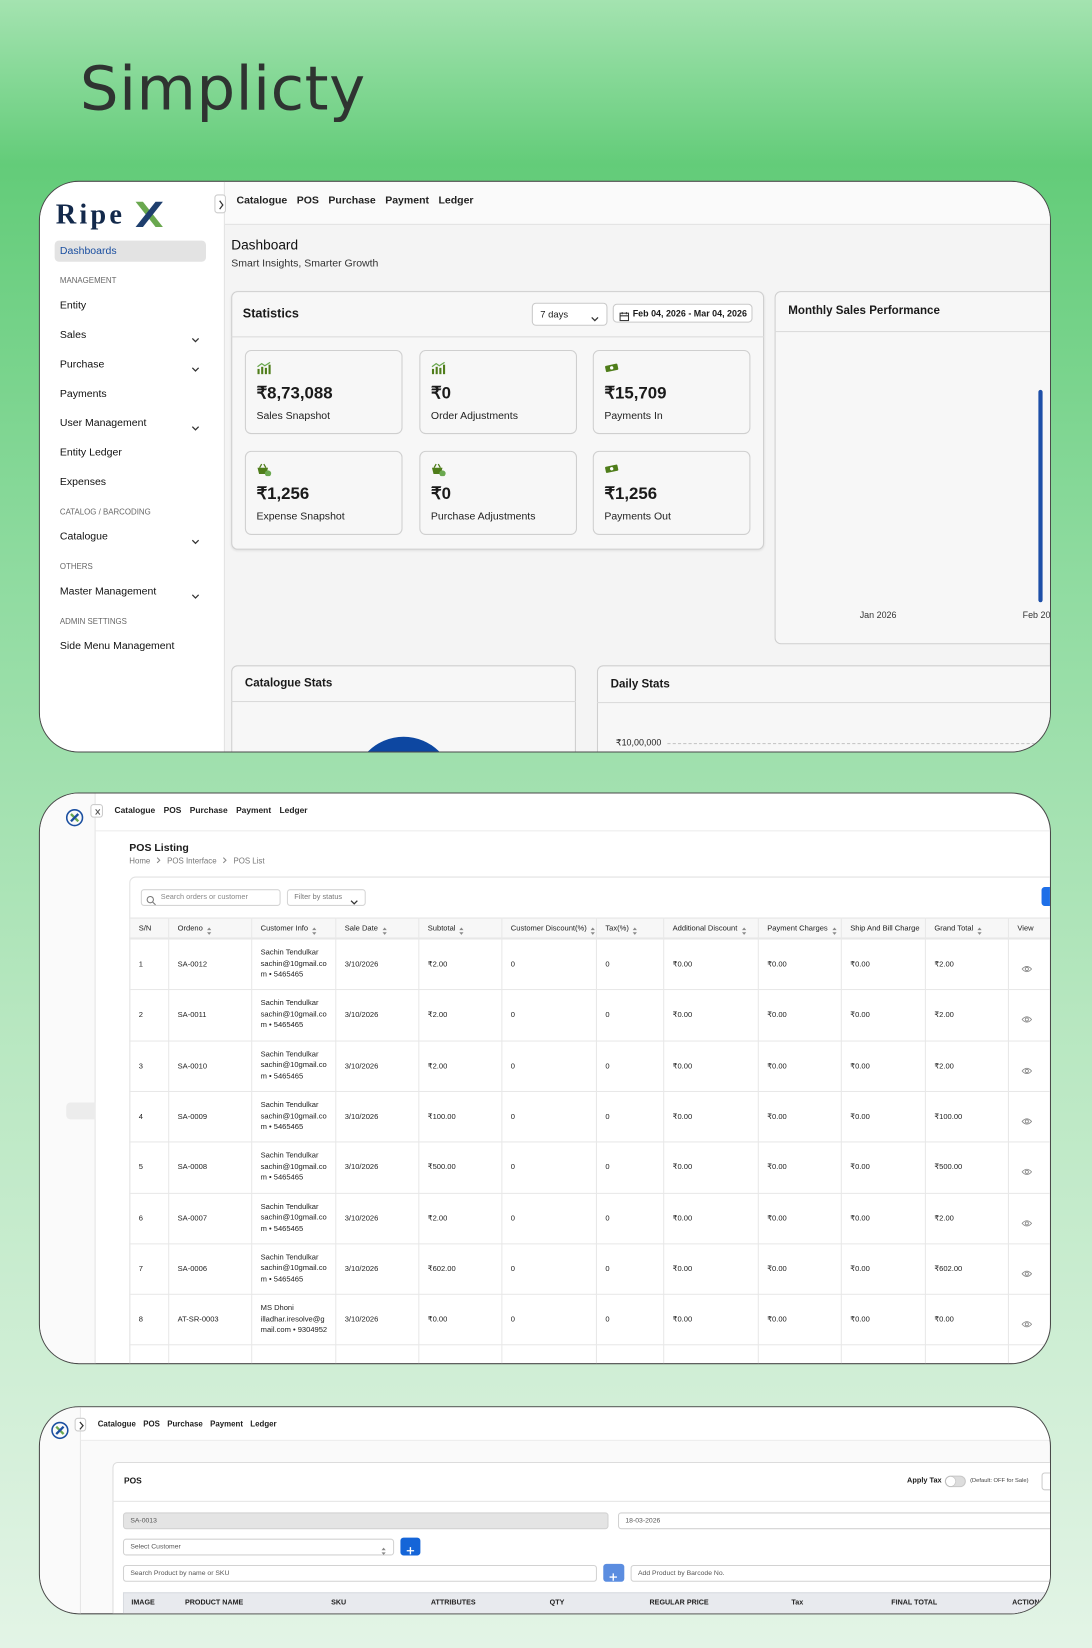  I want to click on customer-select, so click(258, 1547).